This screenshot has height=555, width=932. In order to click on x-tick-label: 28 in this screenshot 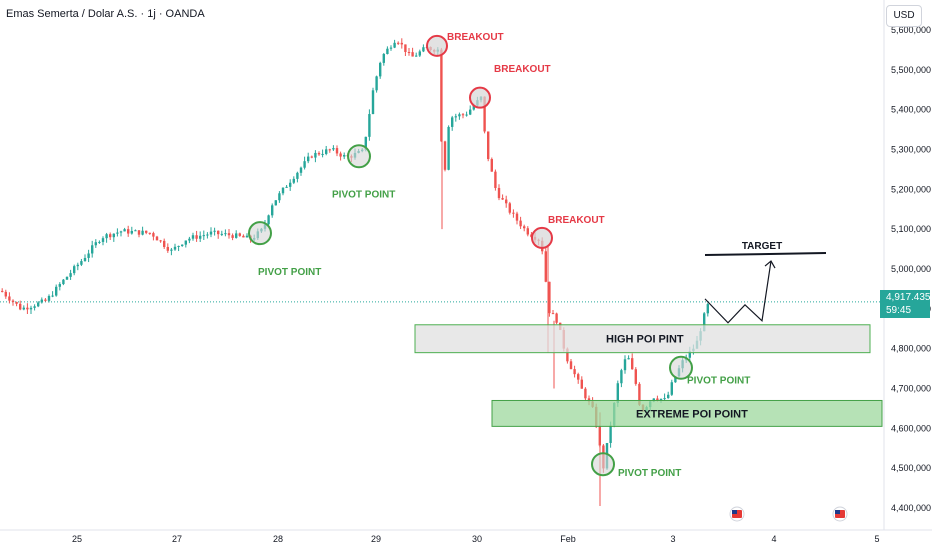, I will do `click(278, 539)`.